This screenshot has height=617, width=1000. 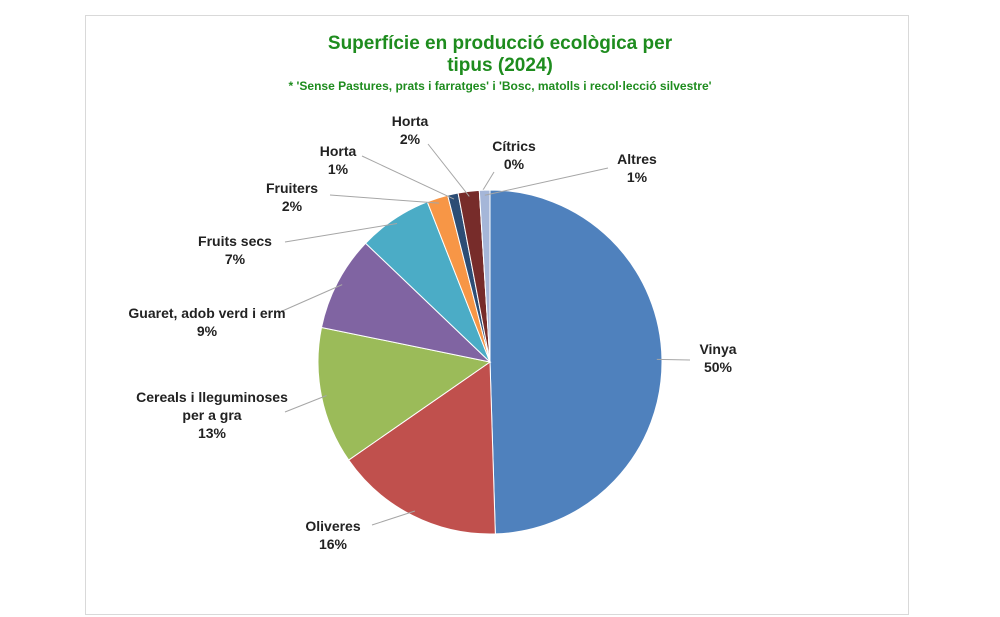 What do you see at coordinates (235, 241) in the screenshot?
I see `category-label: Fruits secs` at bounding box center [235, 241].